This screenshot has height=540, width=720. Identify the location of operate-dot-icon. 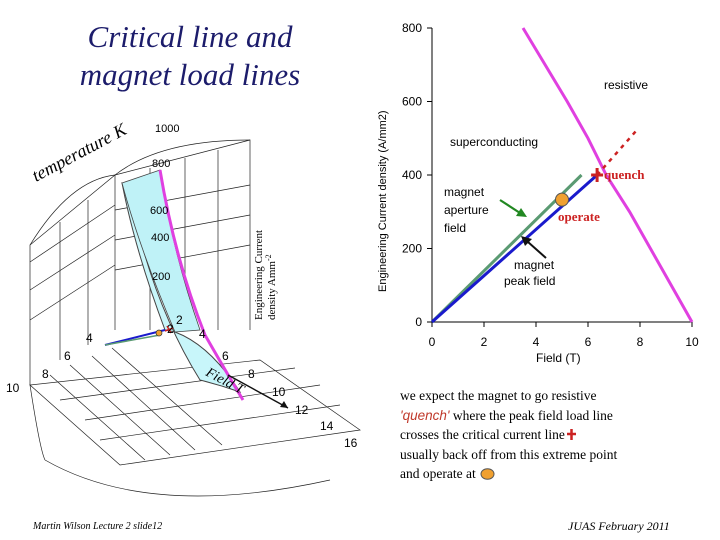
(487, 474).